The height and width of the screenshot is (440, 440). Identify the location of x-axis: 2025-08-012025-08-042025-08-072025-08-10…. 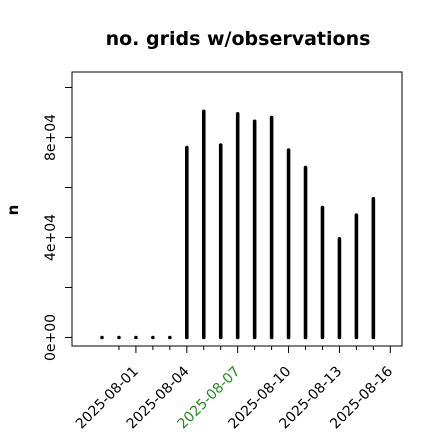
(234, 388).